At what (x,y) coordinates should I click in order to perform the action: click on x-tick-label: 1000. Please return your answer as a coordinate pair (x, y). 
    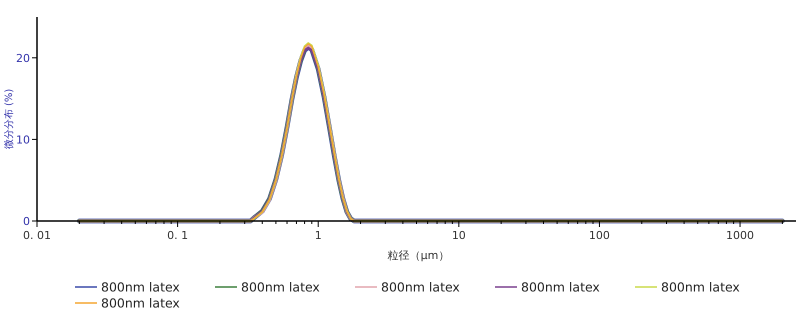
    Looking at the image, I should click on (740, 235).